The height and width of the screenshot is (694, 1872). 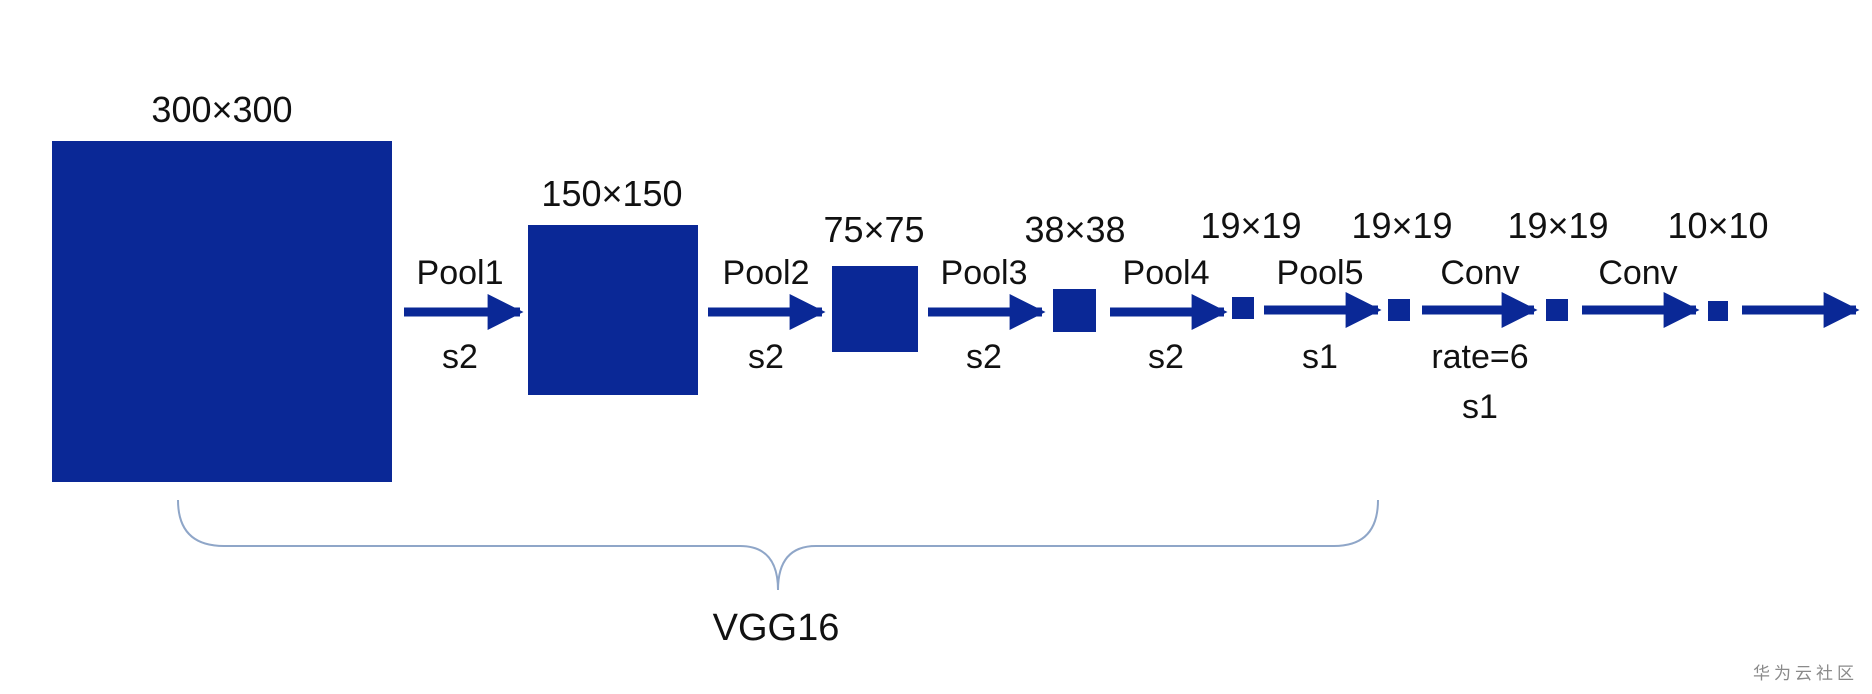 I want to click on pool1-param-0: s2, so click(x=460, y=357).